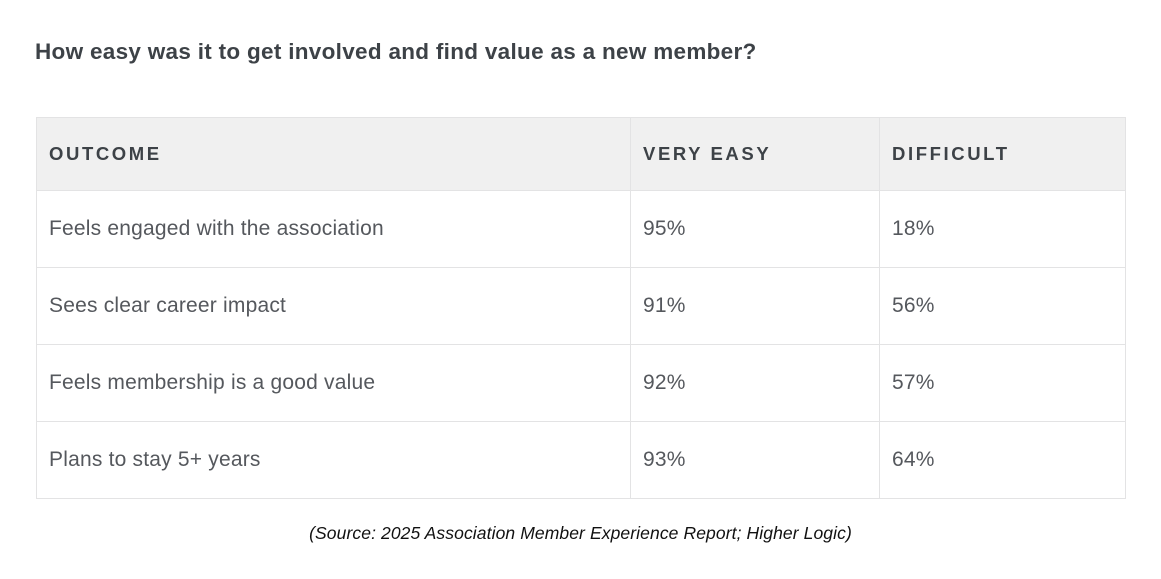 This screenshot has width=1161, height=579. What do you see at coordinates (755, 306) in the screenshot?
I see `cell-very-easy: 91%` at bounding box center [755, 306].